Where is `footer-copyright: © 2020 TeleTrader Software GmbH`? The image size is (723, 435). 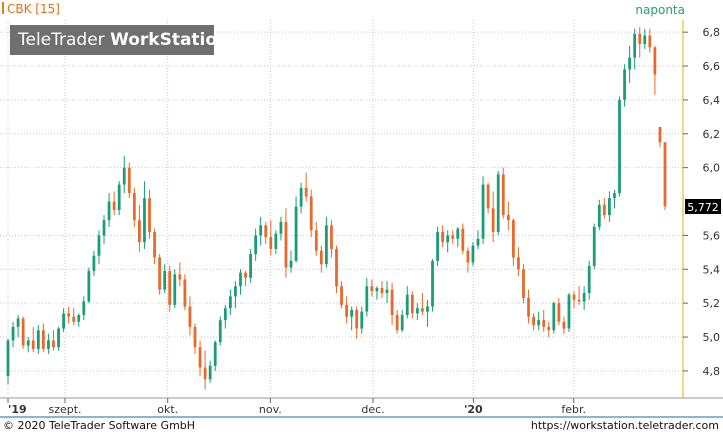
footer-copyright: © 2020 TeleTrader Software GmbH is located at coordinates (99, 425).